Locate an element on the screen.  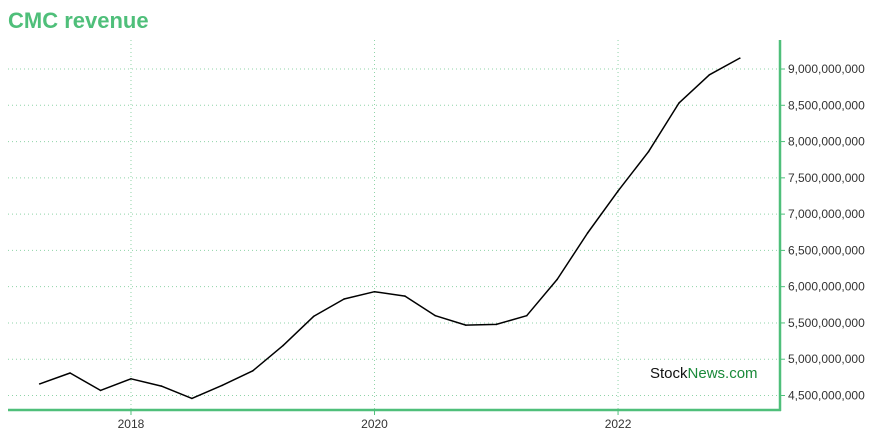
x-tick-label: 2020 is located at coordinates (374, 424).